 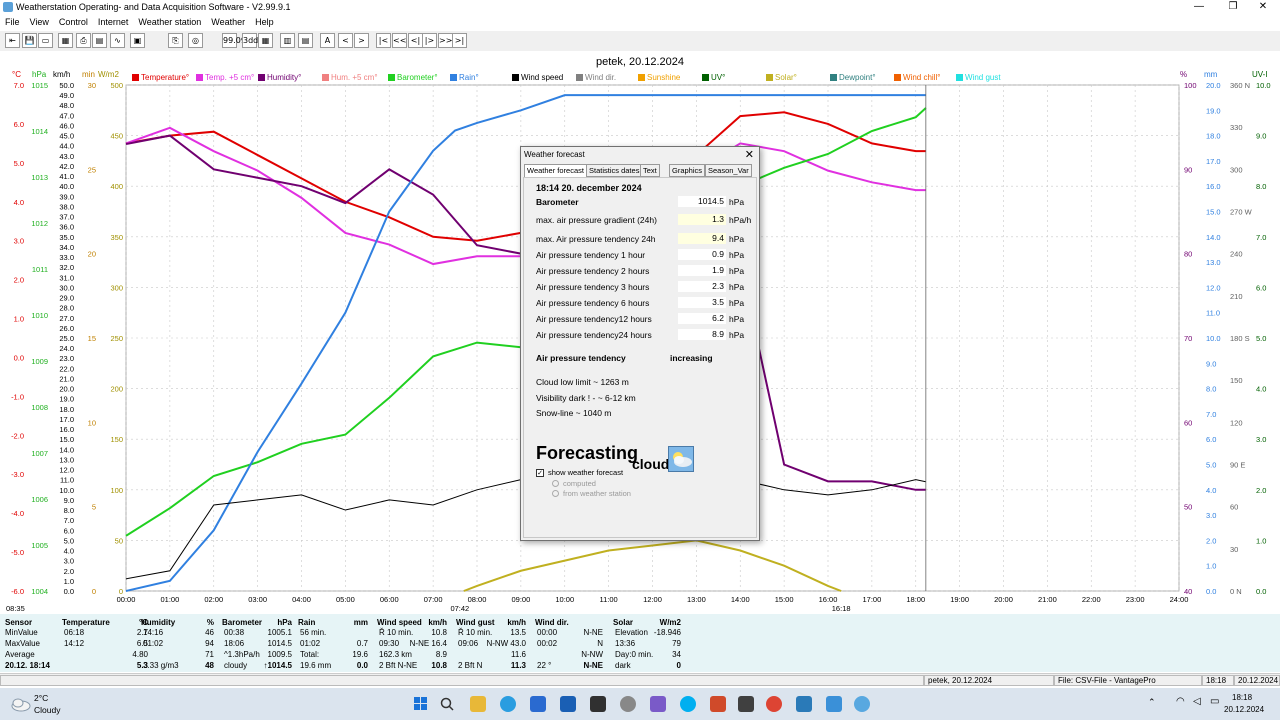 I want to click on uv-tick-label: 2.0, so click(x=1261, y=490).